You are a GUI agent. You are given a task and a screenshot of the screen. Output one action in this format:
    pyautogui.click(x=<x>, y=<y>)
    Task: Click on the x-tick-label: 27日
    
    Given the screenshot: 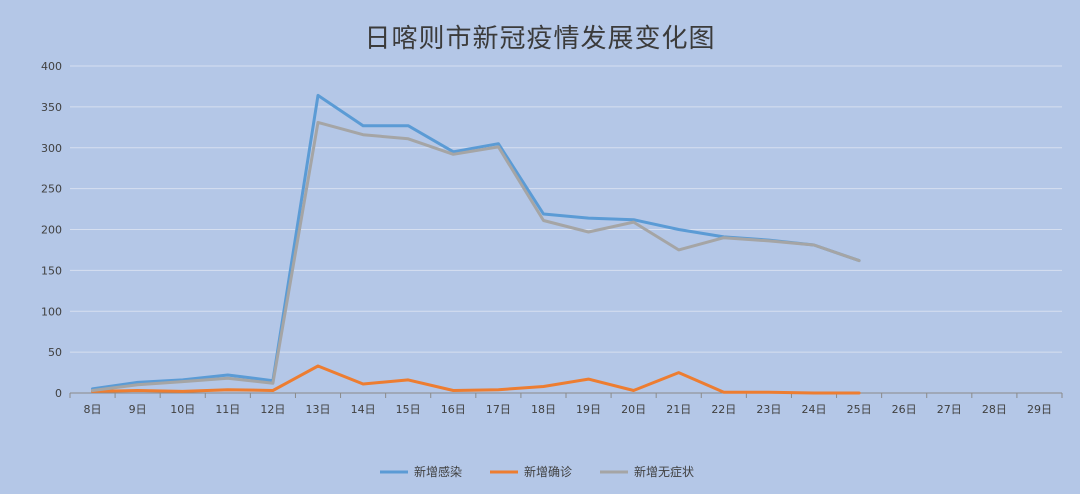 What is the action you would take?
    pyautogui.click(x=949, y=409)
    